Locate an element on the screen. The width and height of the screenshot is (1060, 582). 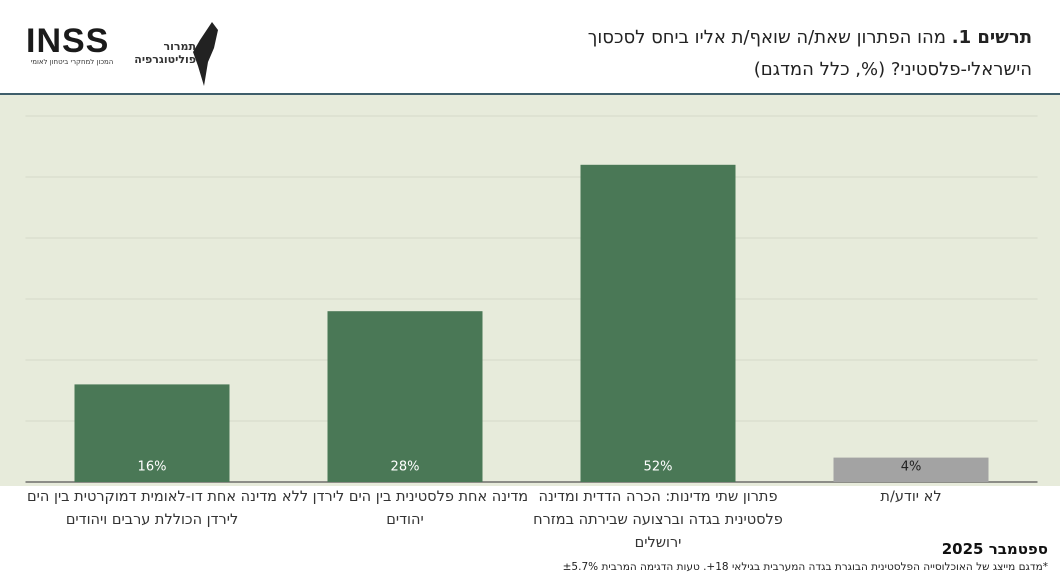
x-tick-label: לא יודע/ת is located at coordinates (911, 497).